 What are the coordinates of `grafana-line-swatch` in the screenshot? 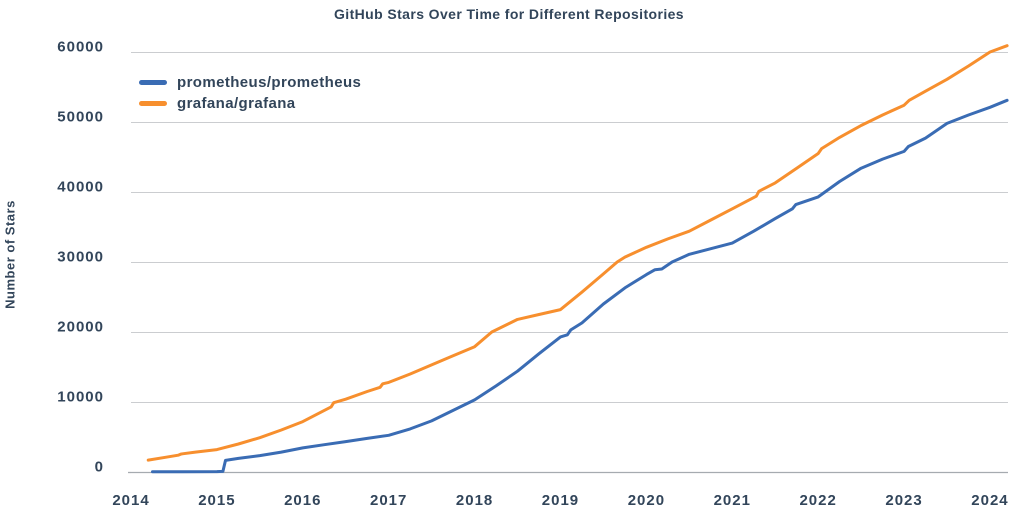 It's located at (153, 103).